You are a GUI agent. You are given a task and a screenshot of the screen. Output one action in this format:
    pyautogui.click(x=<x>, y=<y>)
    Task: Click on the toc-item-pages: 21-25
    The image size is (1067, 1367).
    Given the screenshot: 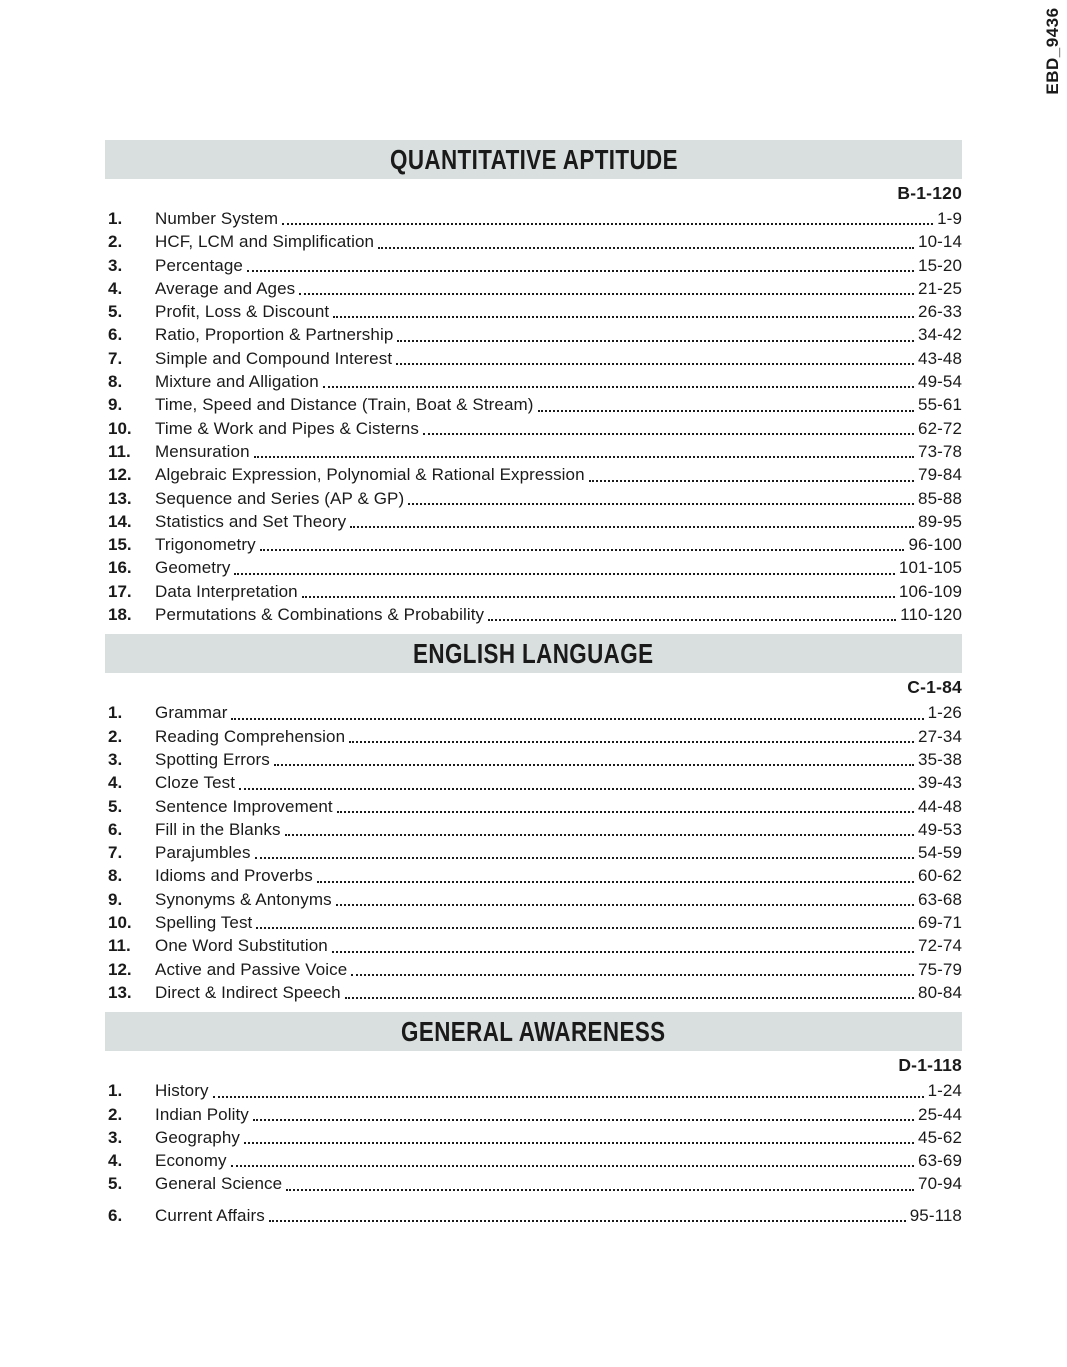 What is the action you would take?
    pyautogui.click(x=940, y=288)
    